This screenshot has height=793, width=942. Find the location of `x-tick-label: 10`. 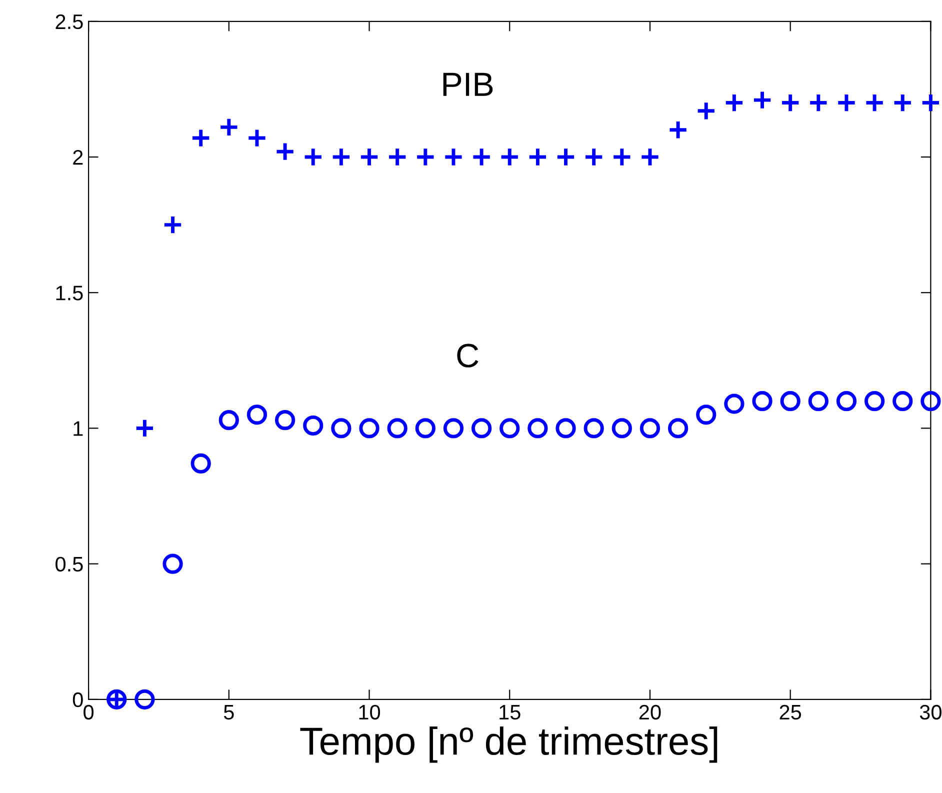

x-tick-label: 10 is located at coordinates (369, 712).